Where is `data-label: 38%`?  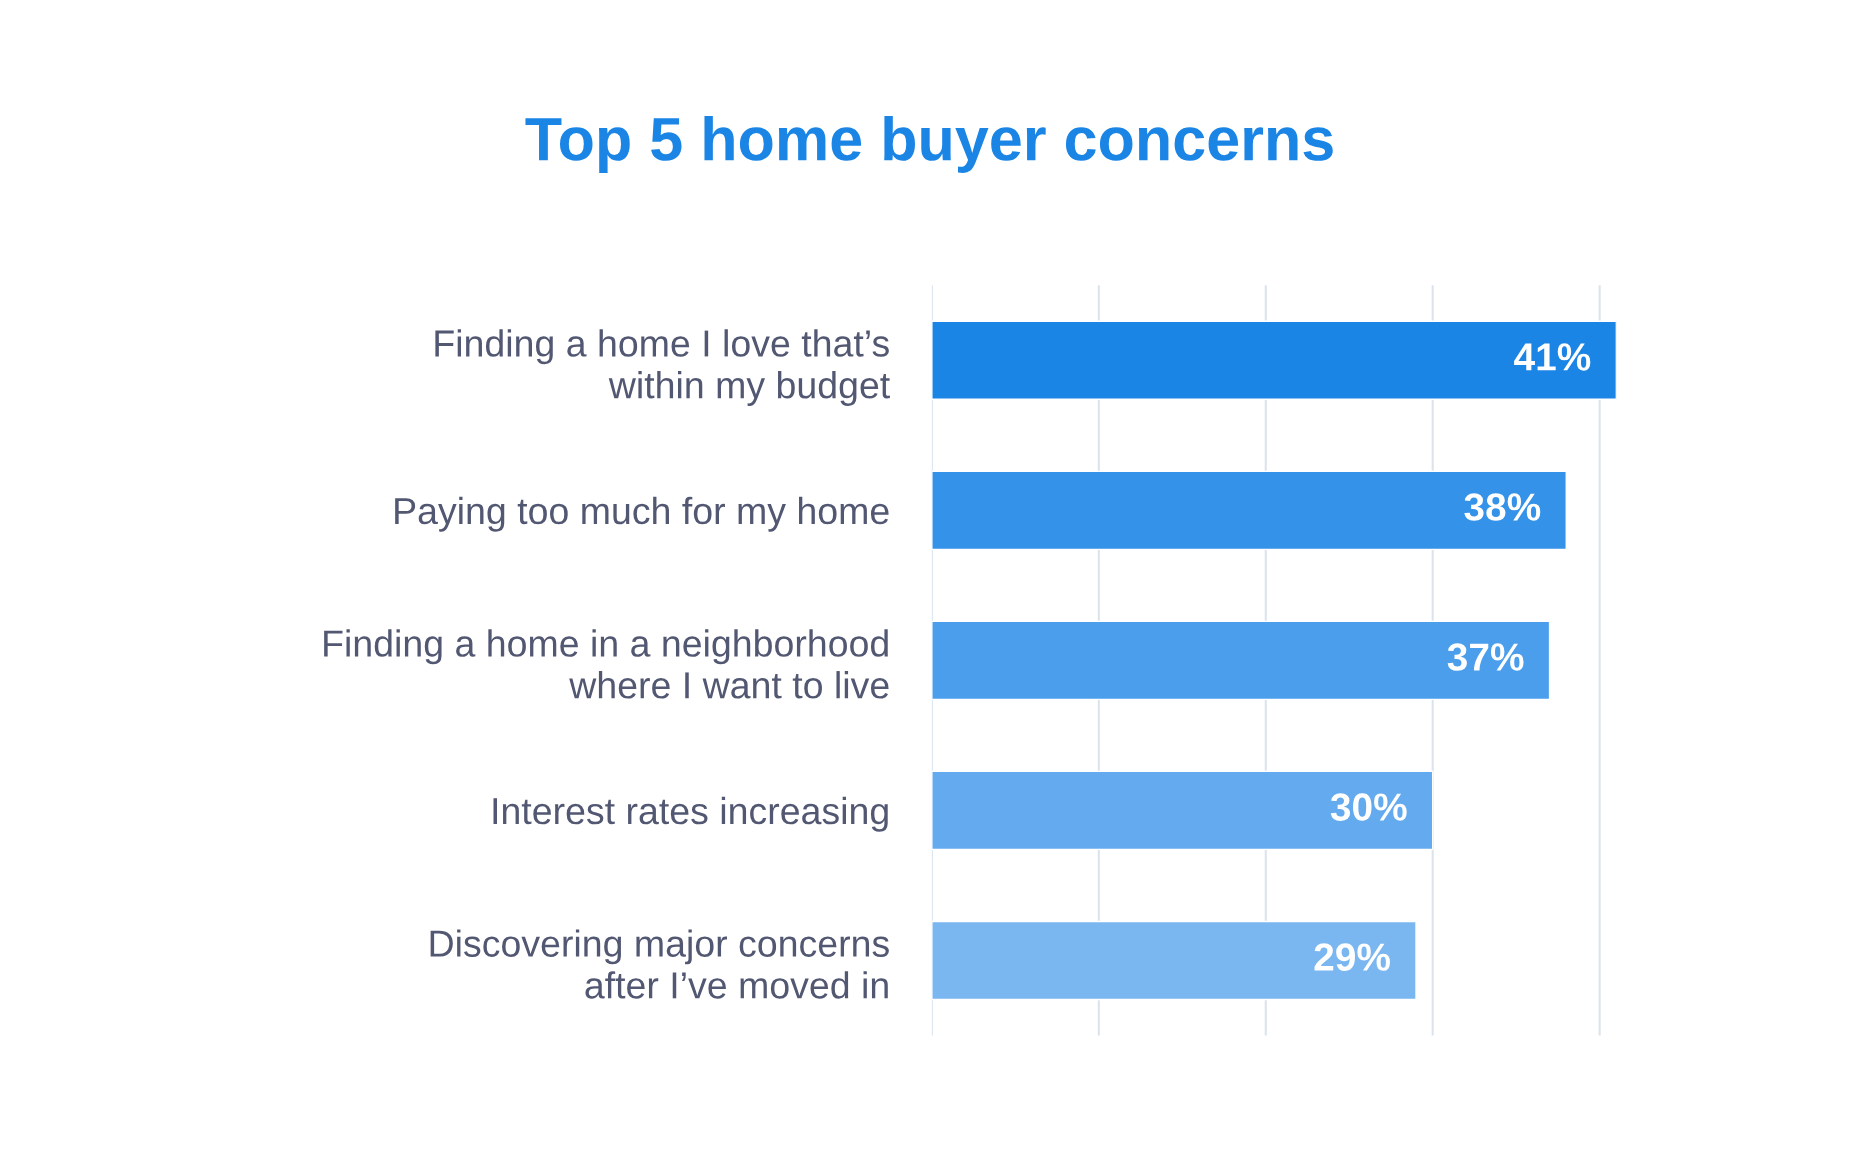
data-label: 38% is located at coordinates (1502, 507).